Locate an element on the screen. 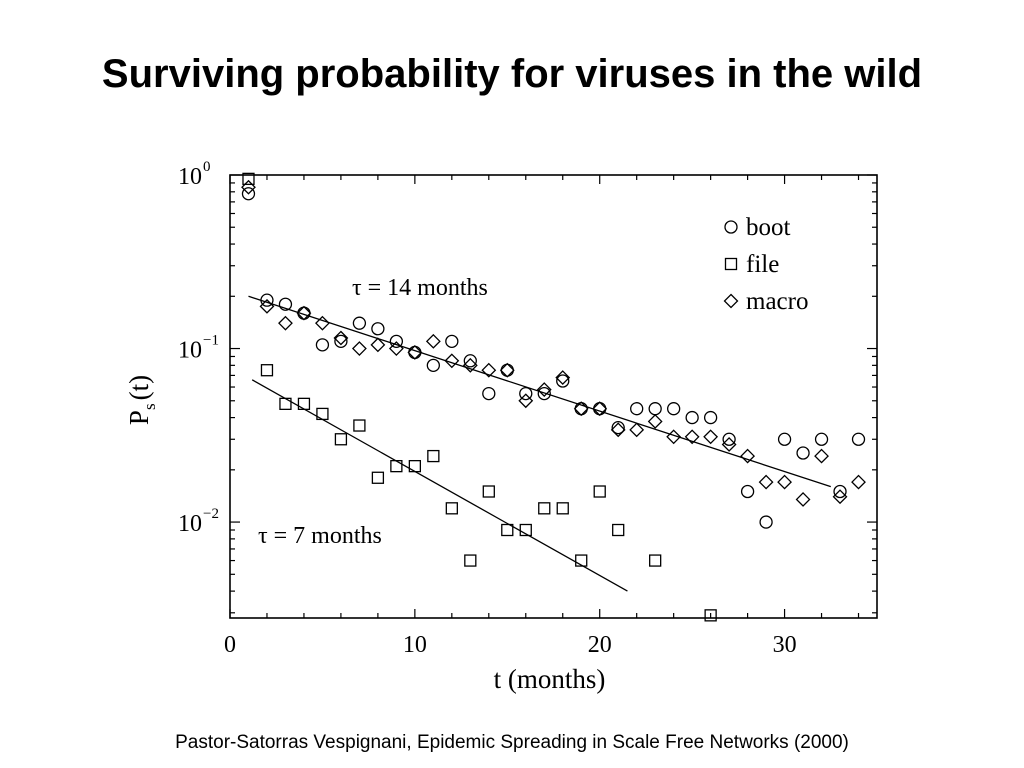  fit-line-label: τ = 7 months is located at coordinates (320, 536).